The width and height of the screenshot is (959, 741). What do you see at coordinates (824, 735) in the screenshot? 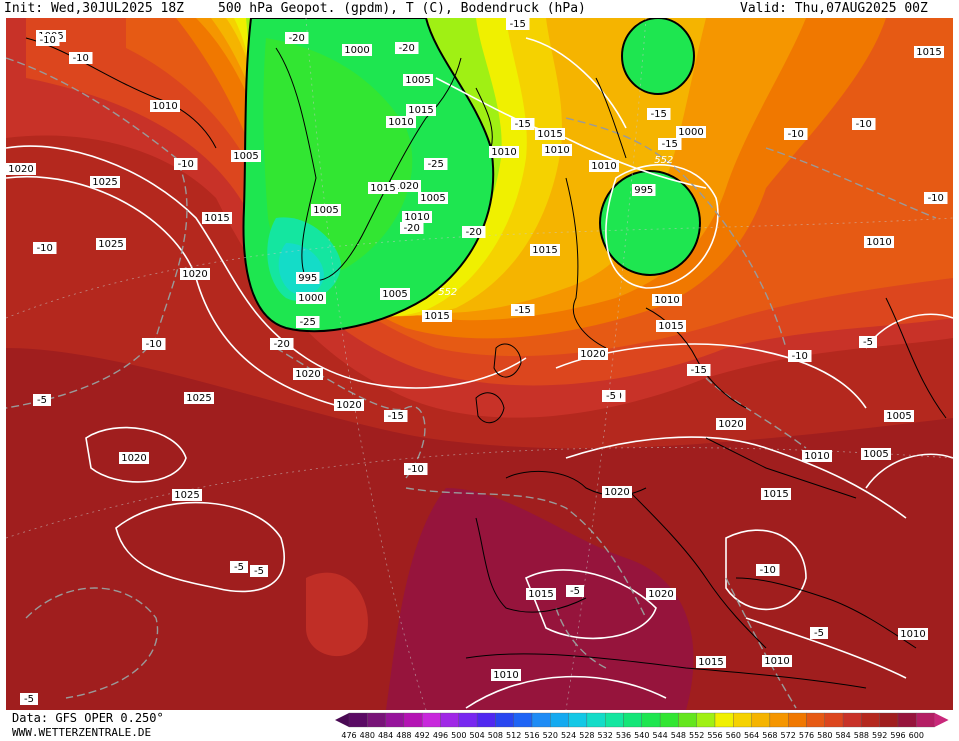
I see `legend-tick-label: 580` at bounding box center [824, 735].